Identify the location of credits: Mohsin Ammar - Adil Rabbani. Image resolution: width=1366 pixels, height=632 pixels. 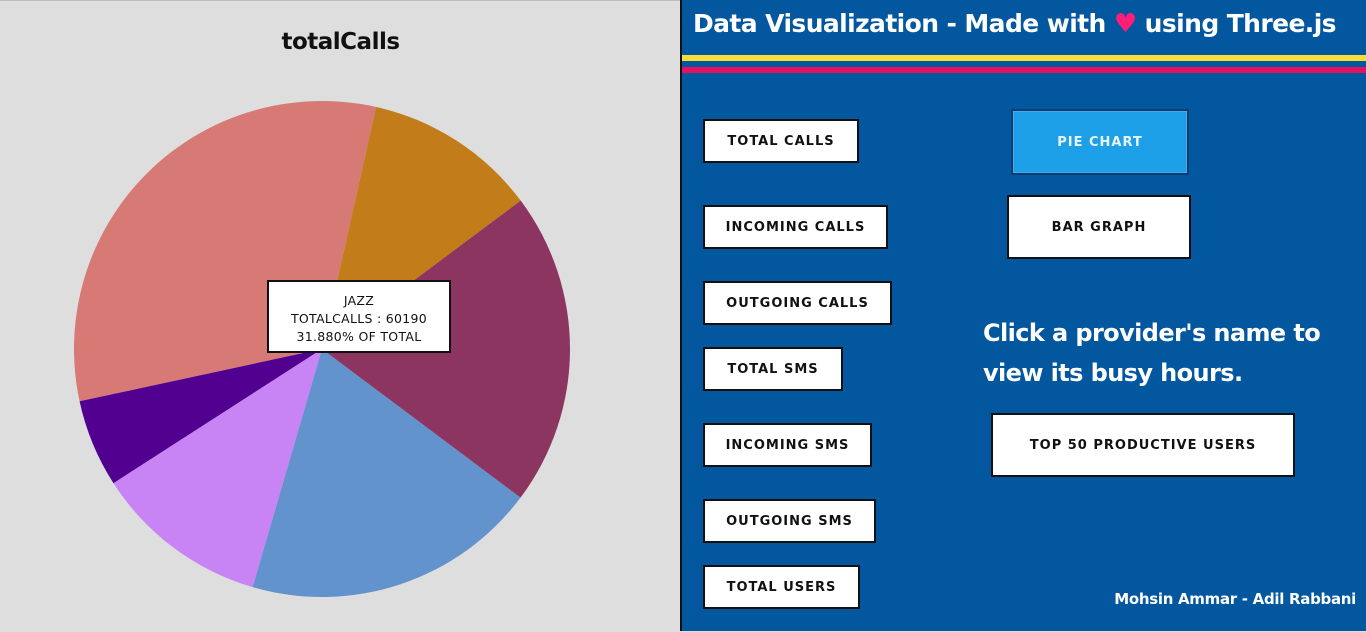
(1235, 599).